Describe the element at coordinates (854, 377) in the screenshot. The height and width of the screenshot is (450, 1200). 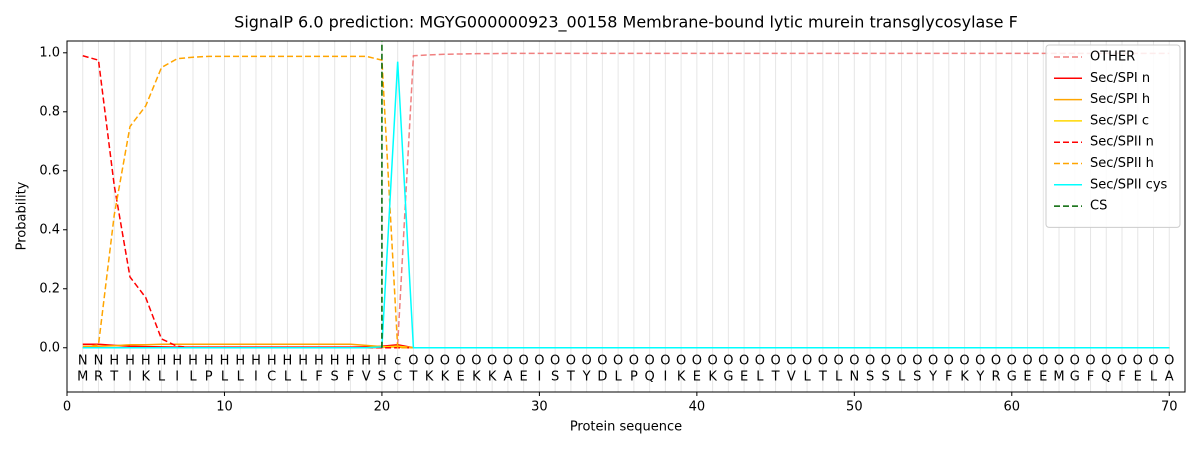
I see `residue: N` at that location.